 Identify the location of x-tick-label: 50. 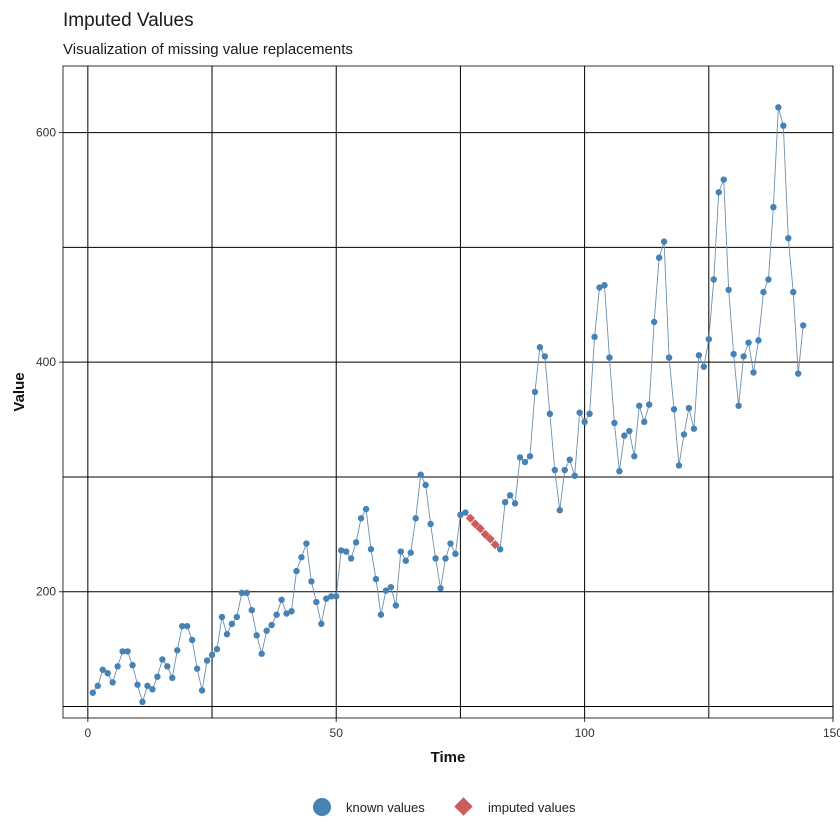
(337, 733).